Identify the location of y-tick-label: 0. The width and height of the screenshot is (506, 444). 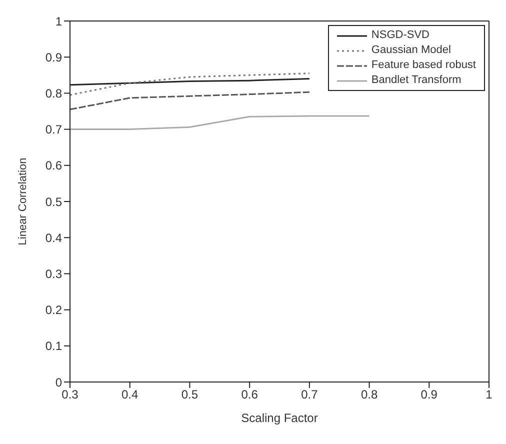
(58, 382).